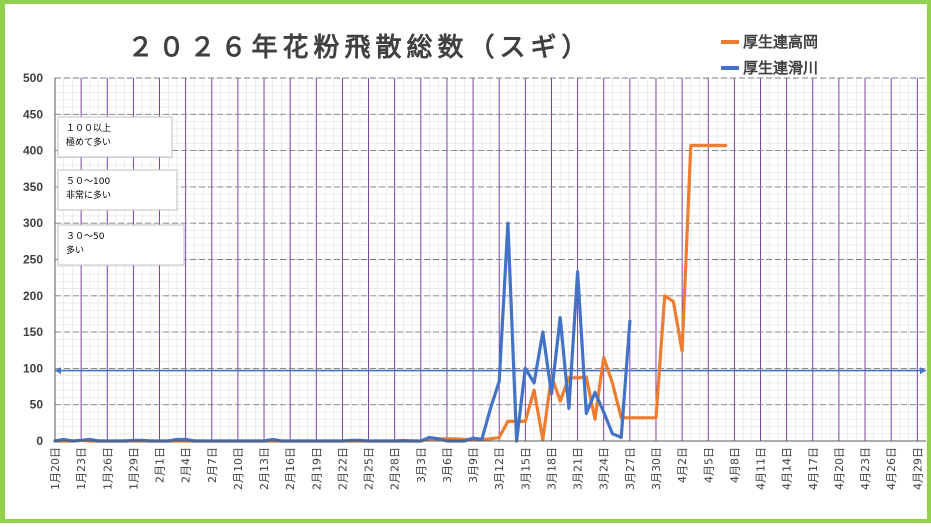 The width and height of the screenshot is (931, 527). I want to click on annotation-line-2: 極めて多い, so click(88, 142).